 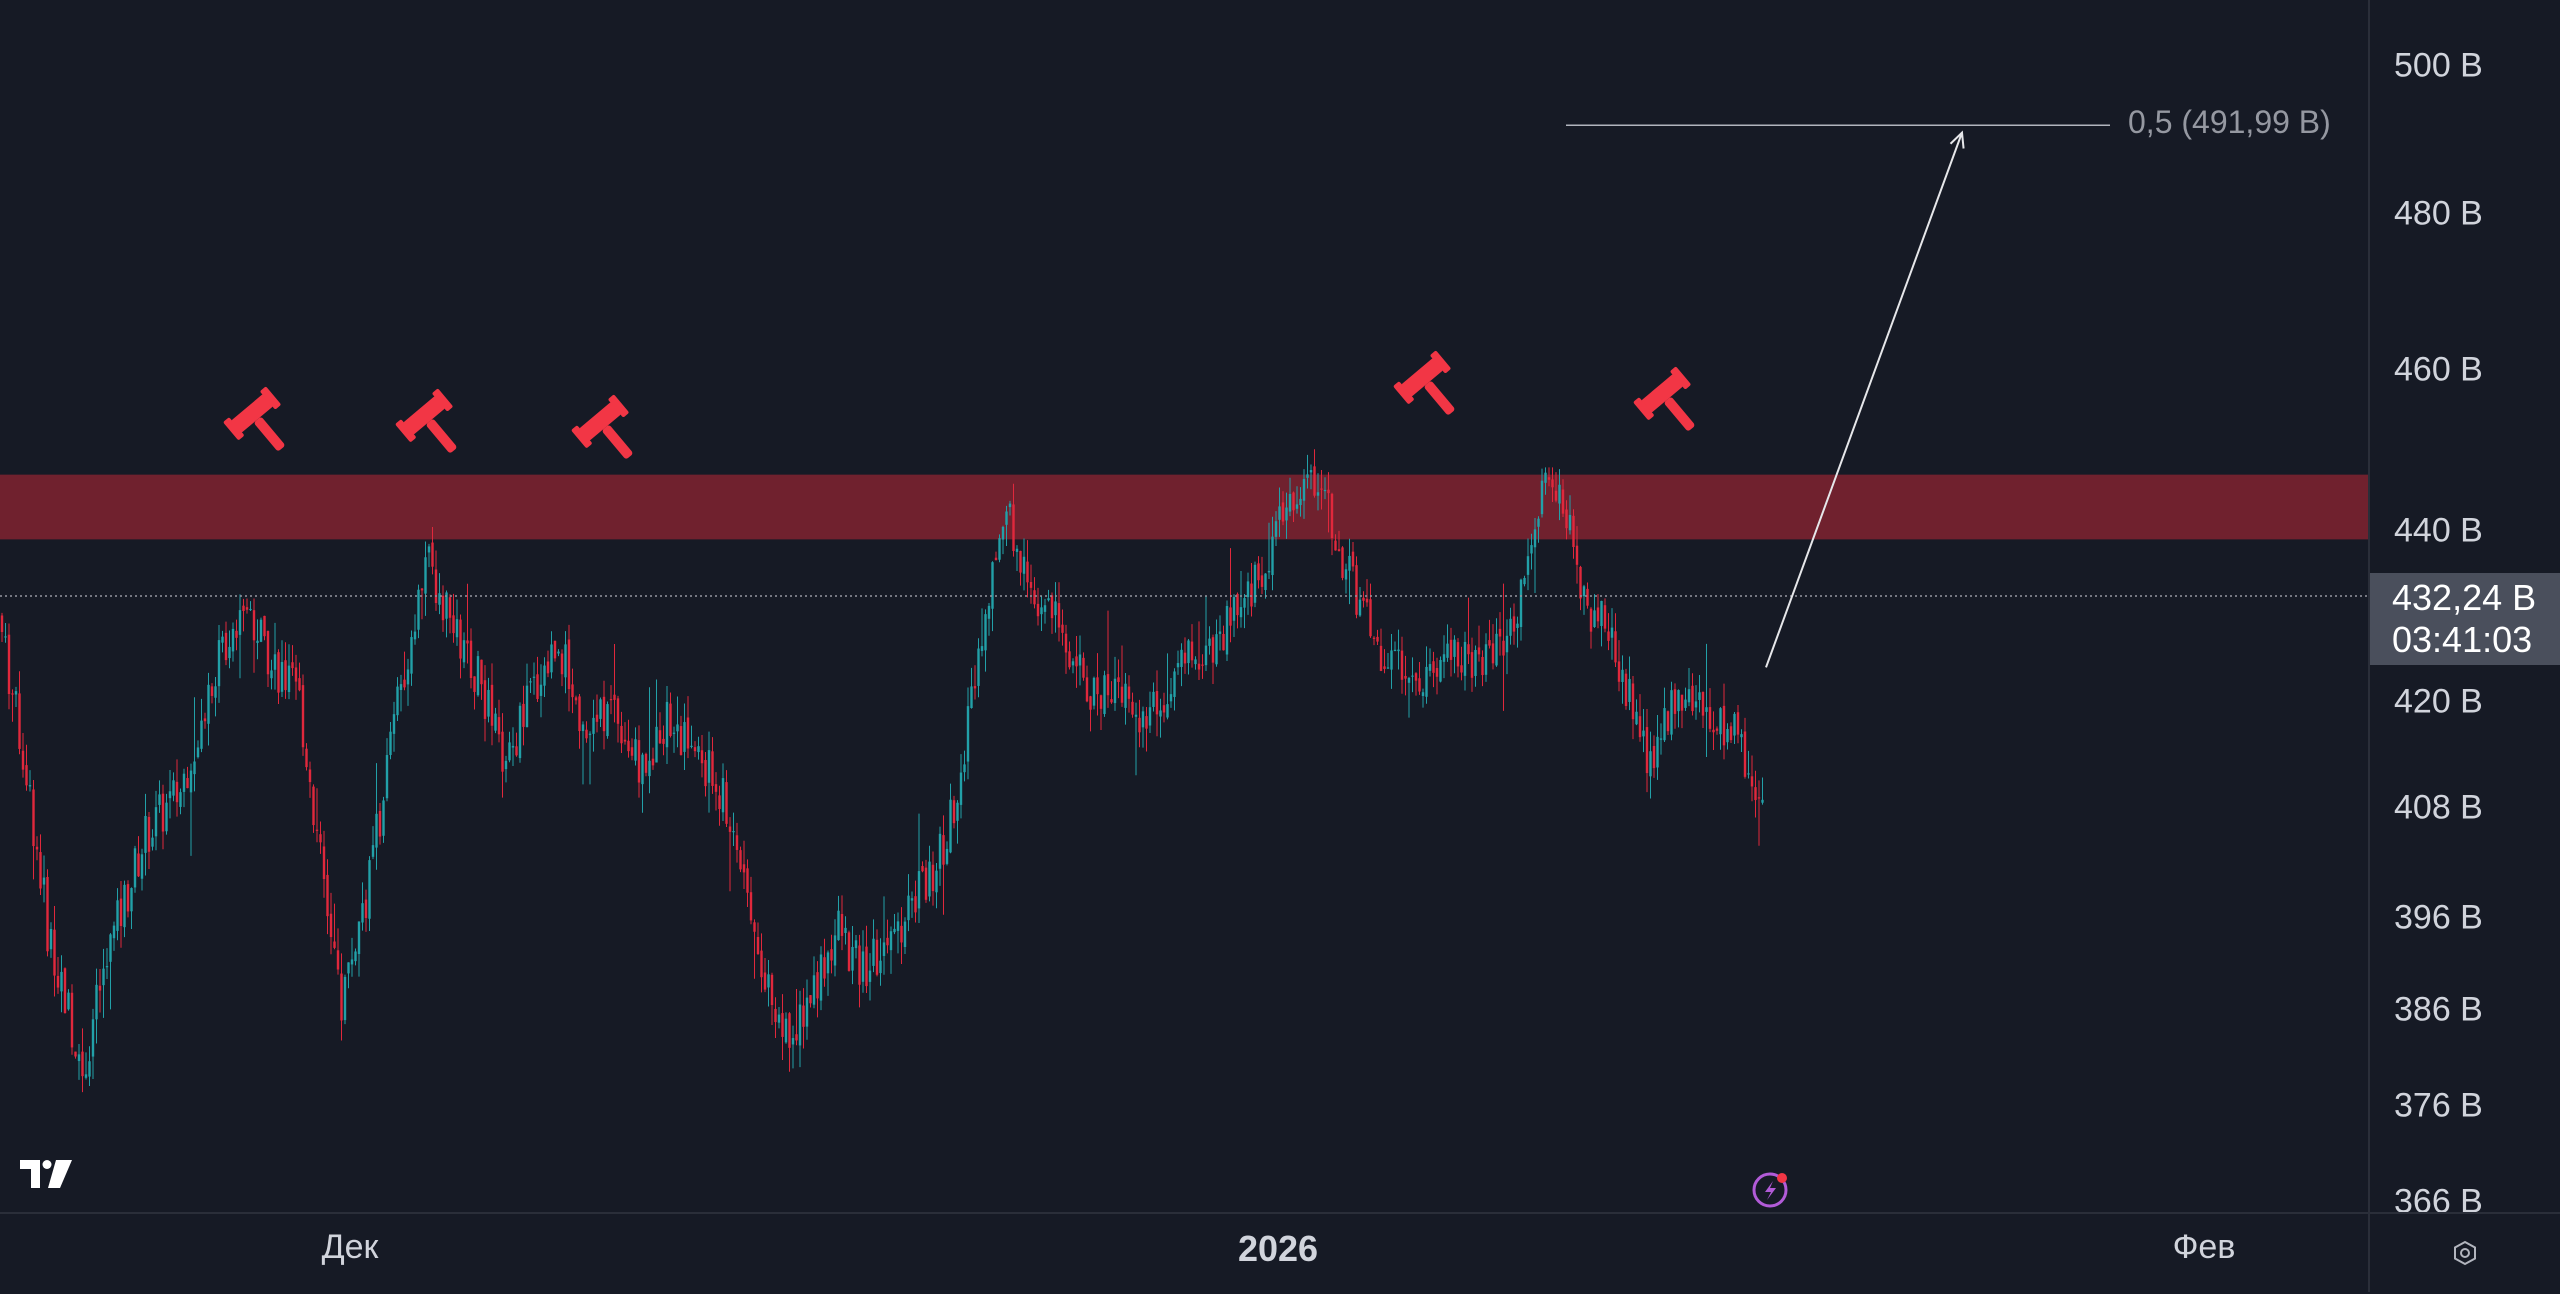 I want to click on time-tick-label: Фев, so click(x=2204, y=1247).